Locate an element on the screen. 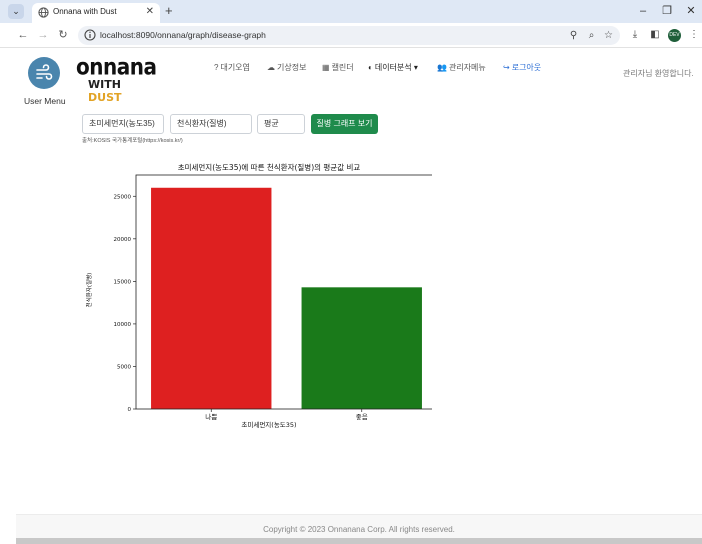  chart-title: 초미세먼지(농도35)에 따른 천식환자(질병)의 평균값 비교 is located at coordinates (269, 167).